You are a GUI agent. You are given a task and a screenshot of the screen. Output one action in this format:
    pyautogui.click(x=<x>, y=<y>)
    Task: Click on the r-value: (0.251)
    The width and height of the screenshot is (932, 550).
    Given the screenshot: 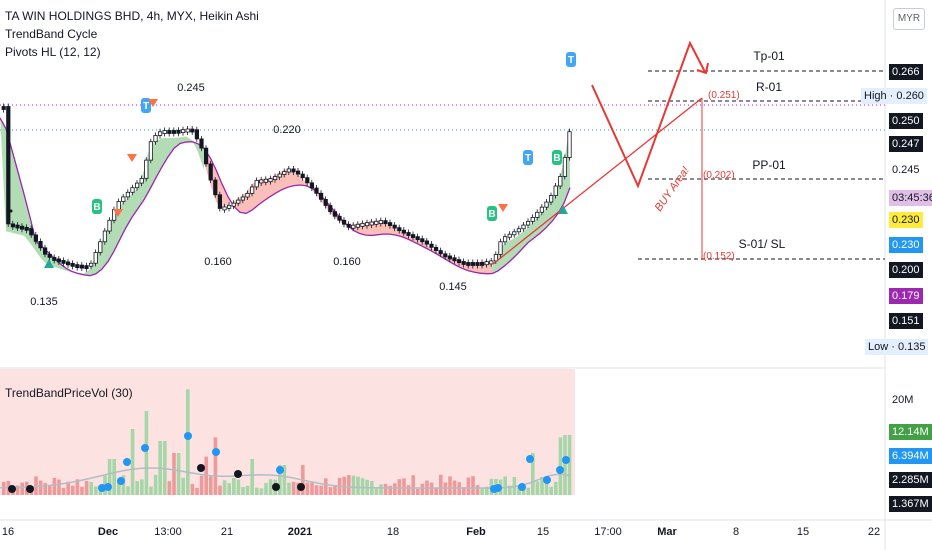 What is the action you would take?
    pyautogui.click(x=724, y=95)
    